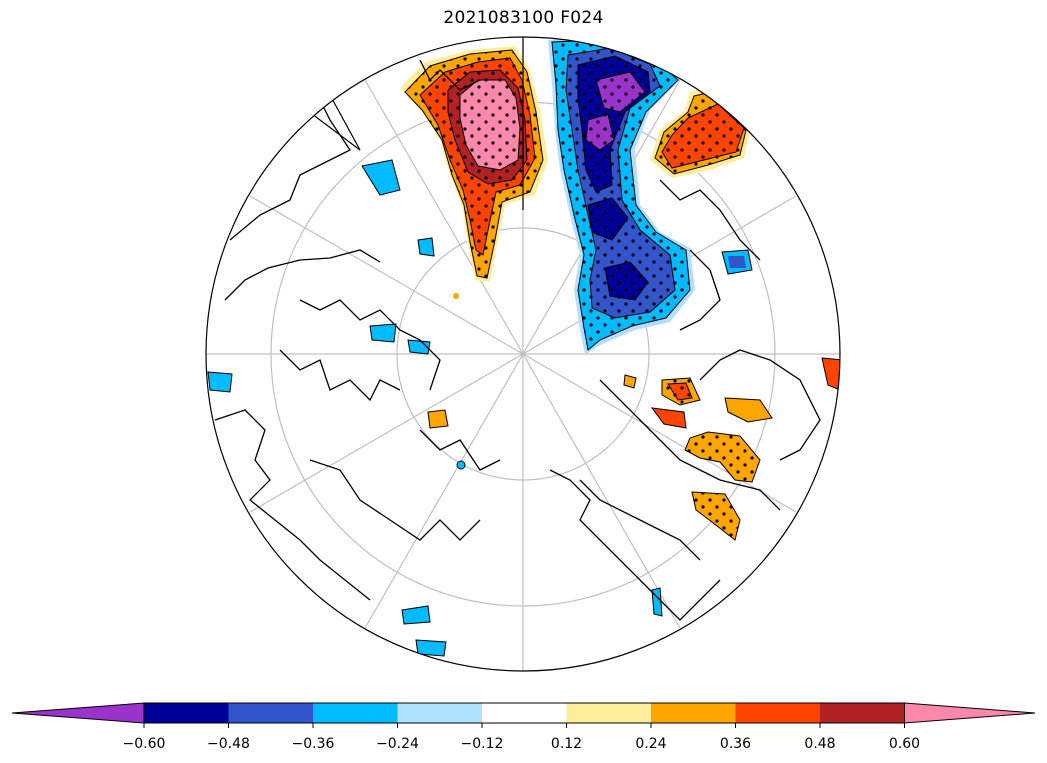  Describe the element at coordinates (78, 713) in the screenshot. I see `colorbar-extend-low` at that location.